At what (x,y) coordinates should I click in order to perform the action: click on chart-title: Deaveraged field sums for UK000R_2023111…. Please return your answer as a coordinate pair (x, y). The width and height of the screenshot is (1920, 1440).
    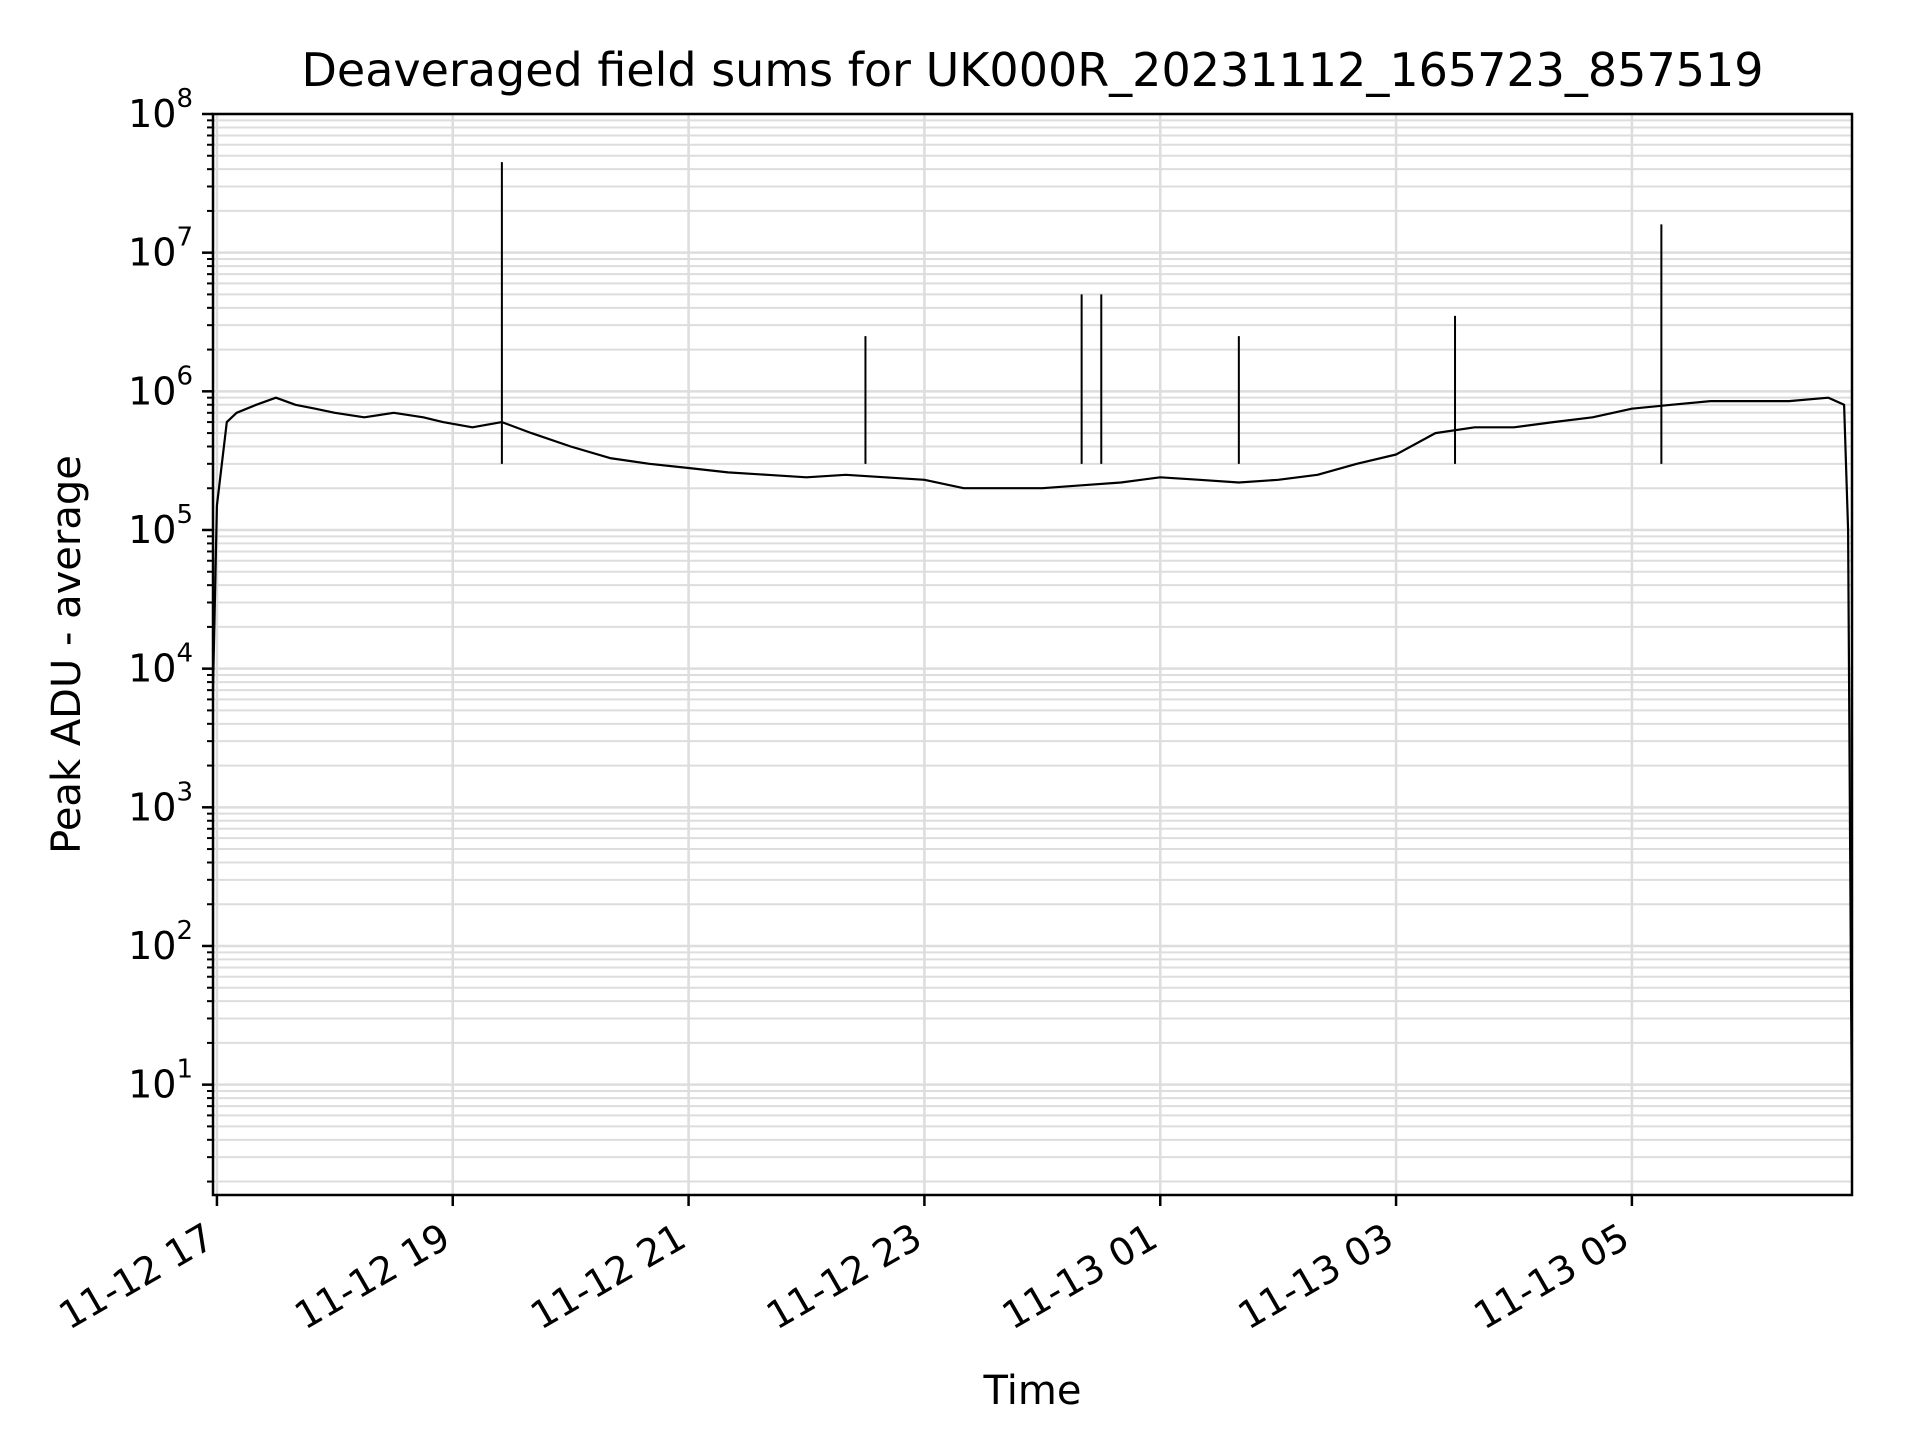
    Looking at the image, I should click on (1032, 70).